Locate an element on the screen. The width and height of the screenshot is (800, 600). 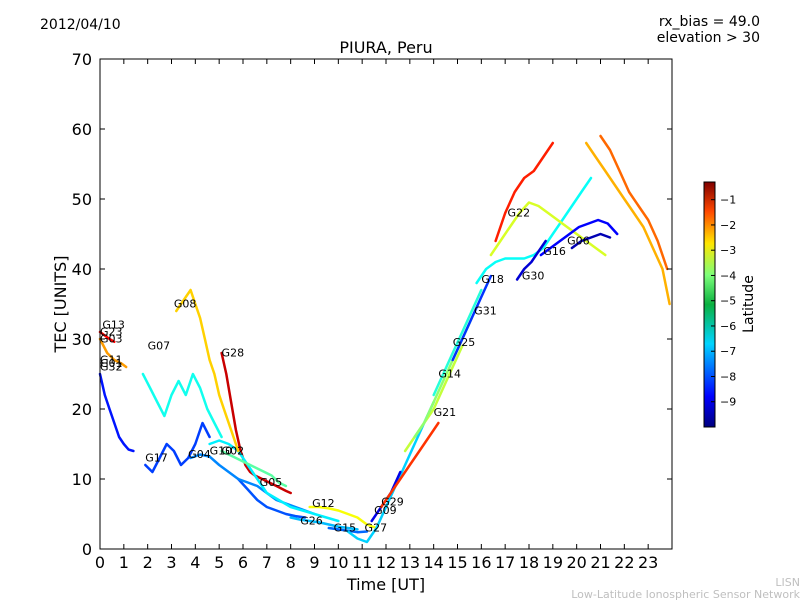
x-tick-label: 18 is located at coordinates (529, 562).